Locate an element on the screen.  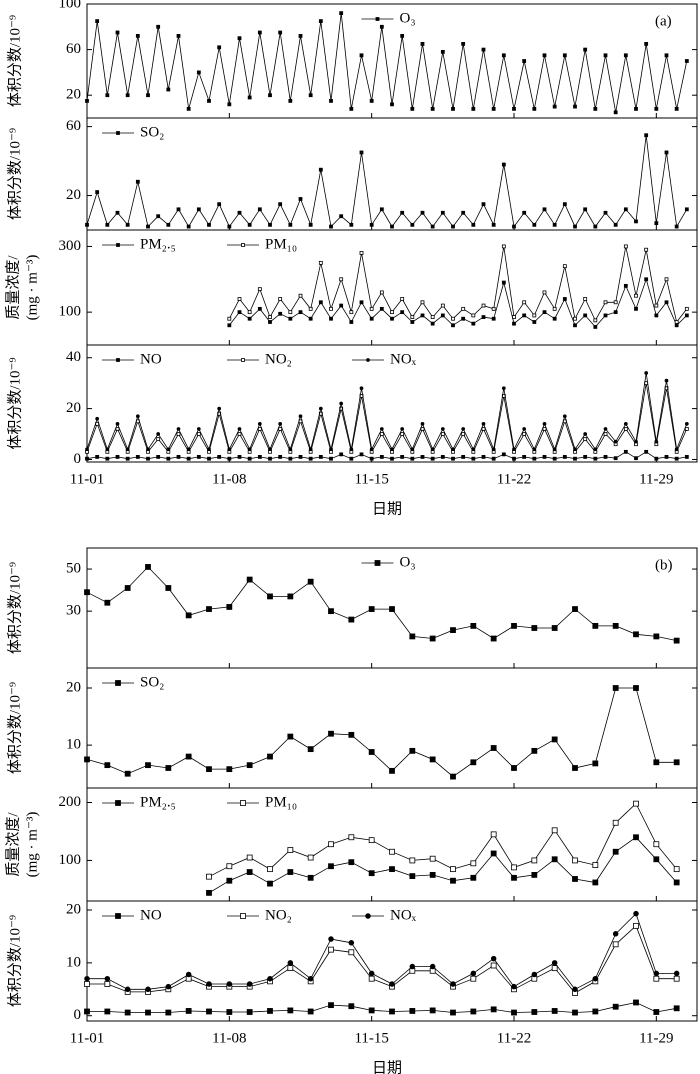
y-tick-label: 10 is located at coordinates (73, 745).